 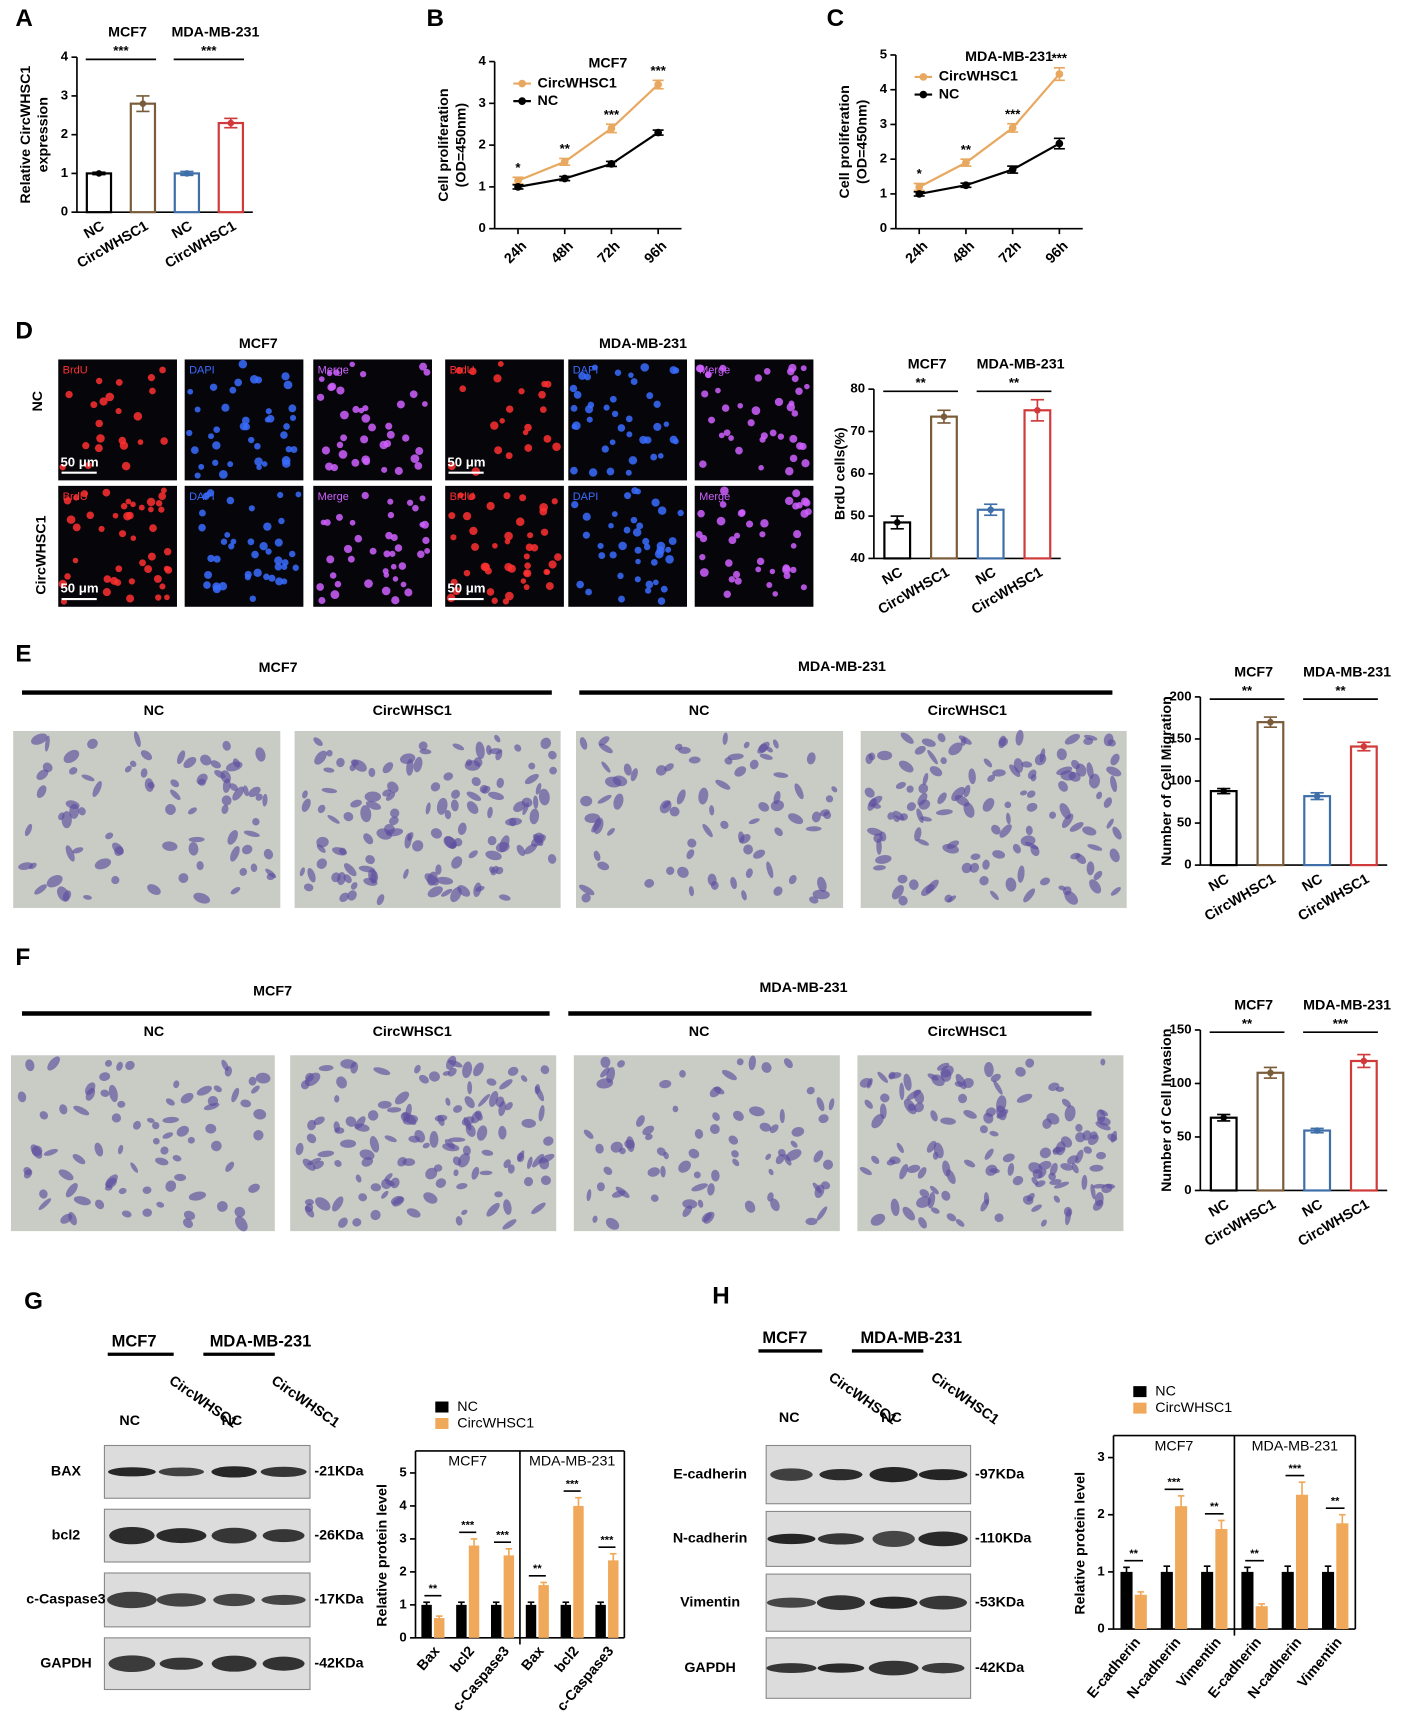 What do you see at coordinates (339, 1663) in the screenshot?
I see `size-label: -42KDa` at bounding box center [339, 1663].